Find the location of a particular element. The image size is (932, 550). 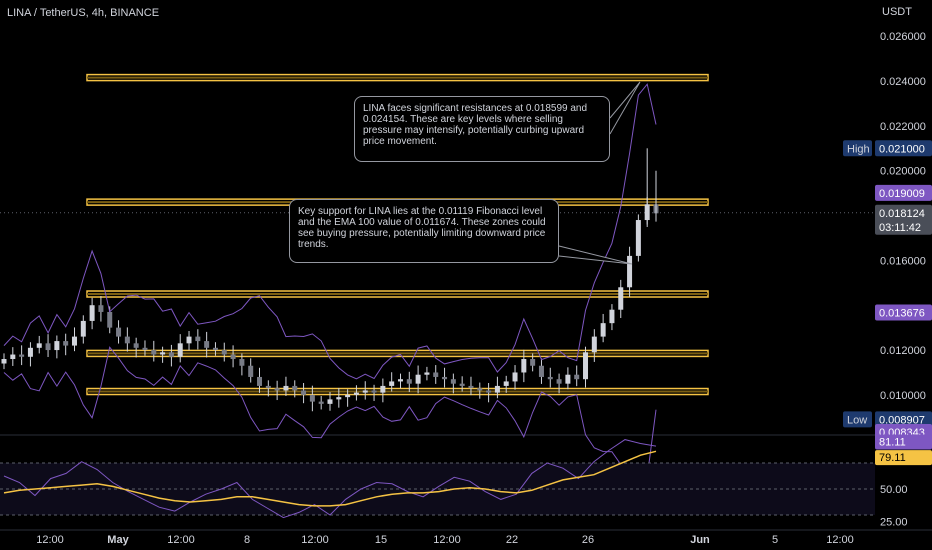

price-tick-label: 0.010000 is located at coordinates (903, 396).